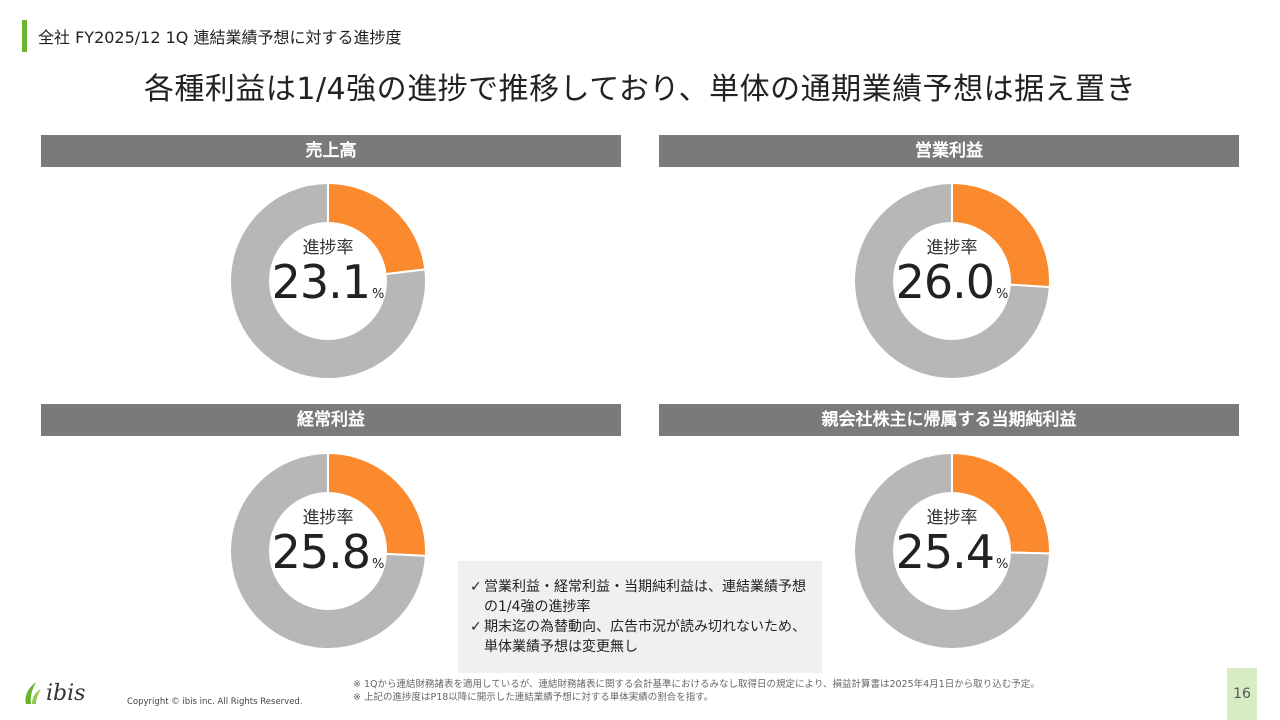  What do you see at coordinates (640, 89) in the screenshot?
I see `page-title: 各種利益は1/4強の進捗で推移しており、単体の通期業績予想は据え置き` at bounding box center [640, 89].